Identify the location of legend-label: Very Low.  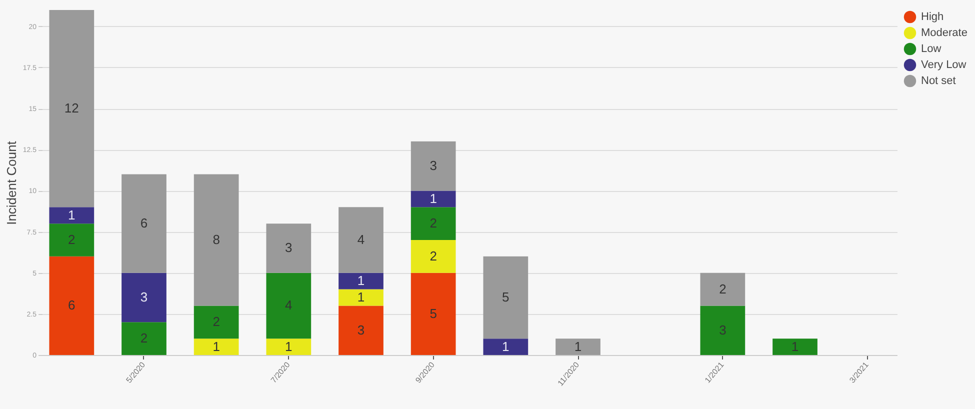
(943, 65).